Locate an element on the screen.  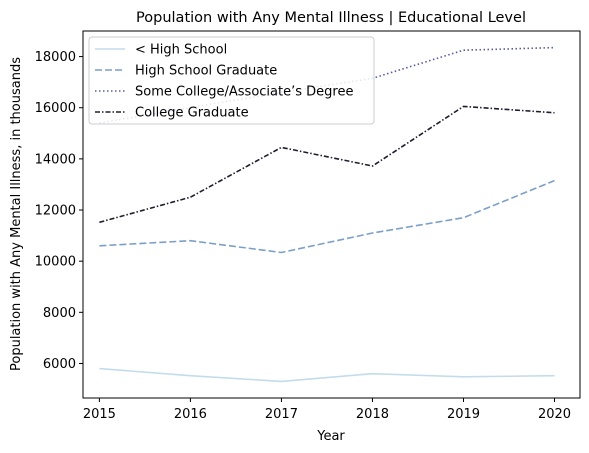
x-axis: 2015 2016 2017 2018 2019 2020 is located at coordinates (327, 410).